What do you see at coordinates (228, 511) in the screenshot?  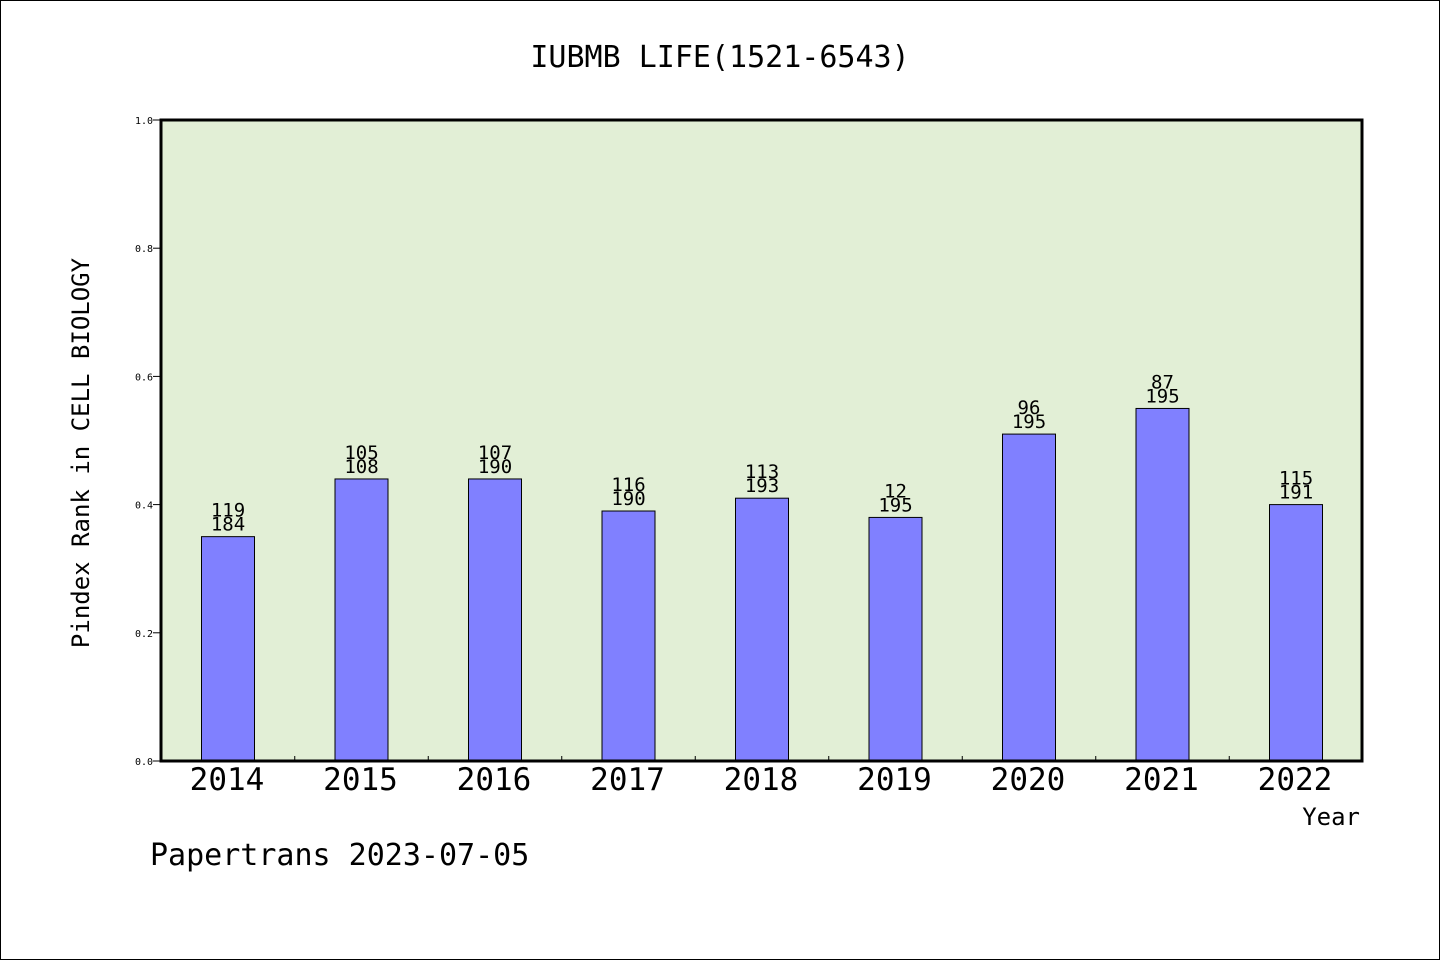 I see `data-label-top: 119` at bounding box center [228, 511].